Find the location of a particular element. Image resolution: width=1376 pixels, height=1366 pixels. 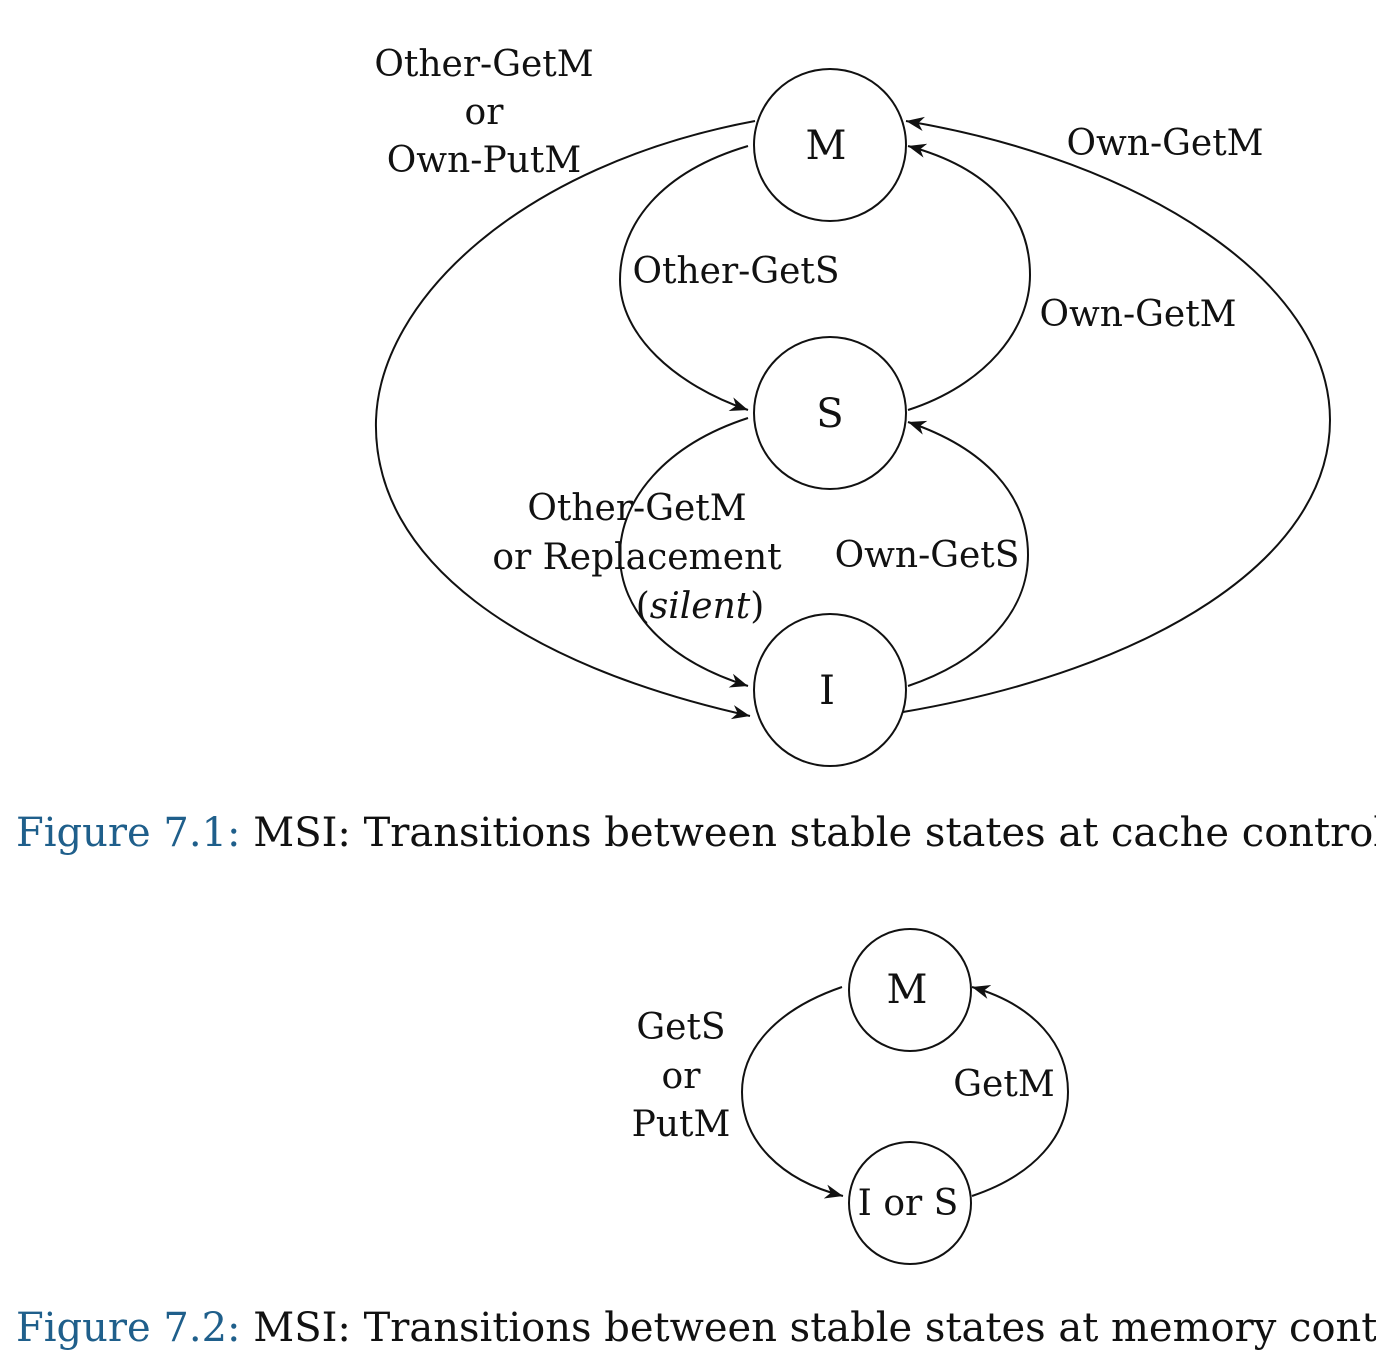

state-s-node: S is located at coordinates (830, 413).